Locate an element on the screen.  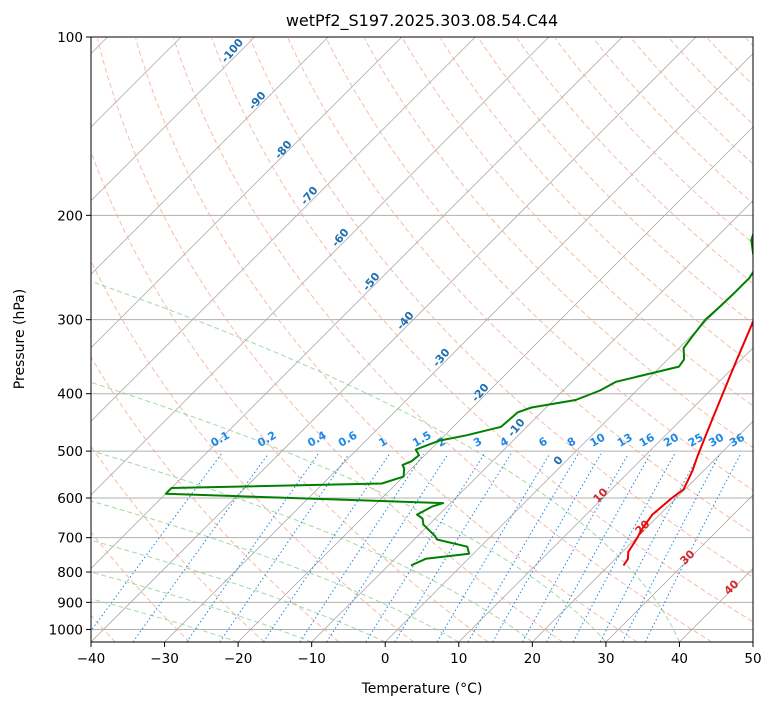
x-tick-label: 30 is located at coordinates (605, 659).